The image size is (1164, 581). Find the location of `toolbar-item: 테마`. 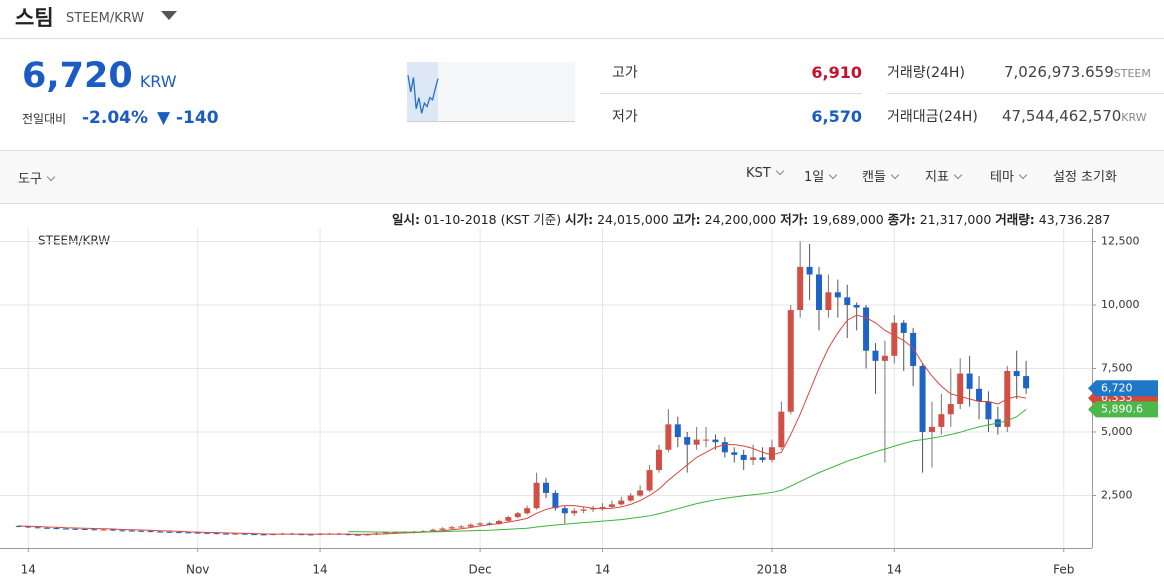

toolbar-item: 테마 is located at coordinates (1002, 177).